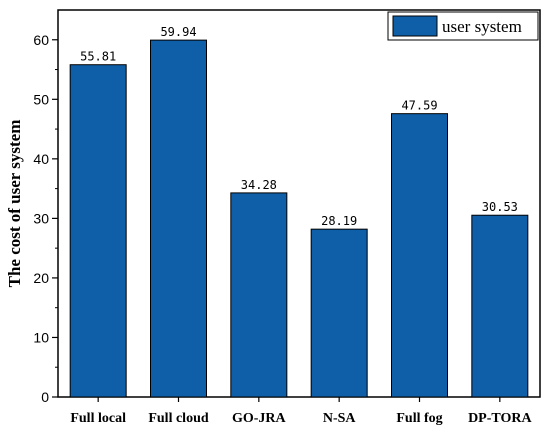 This screenshot has width=550, height=433. What do you see at coordinates (41, 337) in the screenshot?
I see `y-tick-label: 10` at bounding box center [41, 337].